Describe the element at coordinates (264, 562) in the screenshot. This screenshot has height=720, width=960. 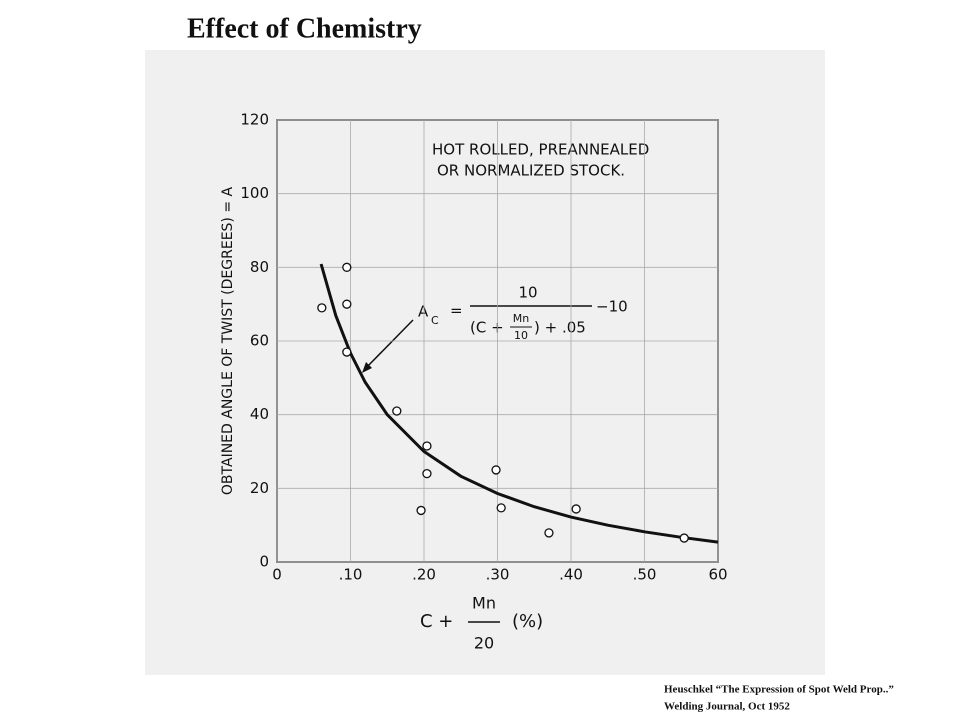
I see `y-tick-label: 0` at that location.